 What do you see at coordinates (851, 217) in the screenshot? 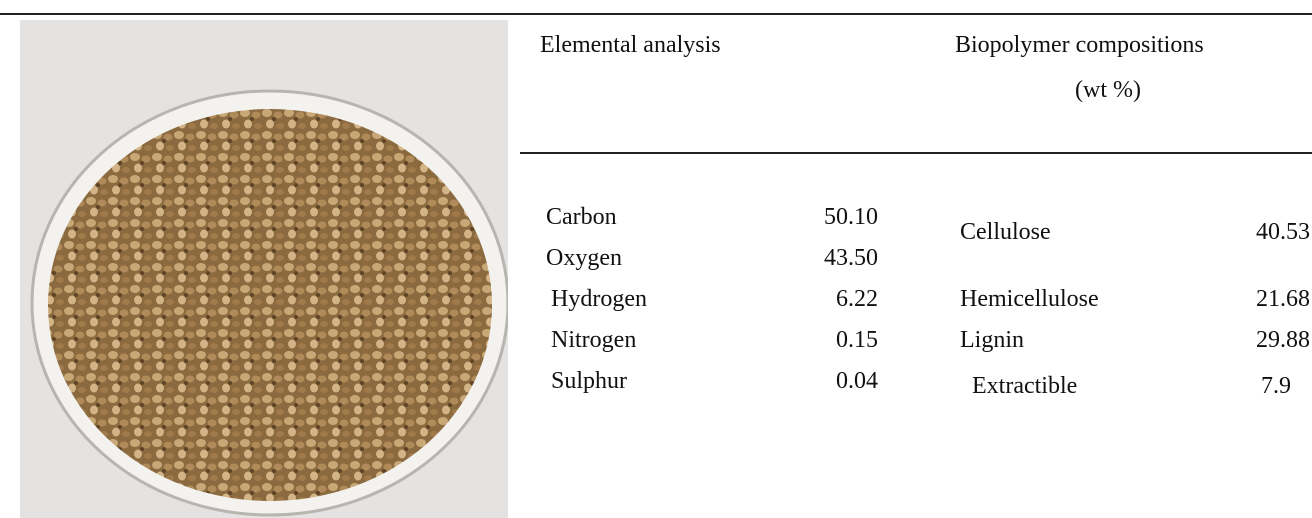
I see `element-value: 50.10` at bounding box center [851, 217].